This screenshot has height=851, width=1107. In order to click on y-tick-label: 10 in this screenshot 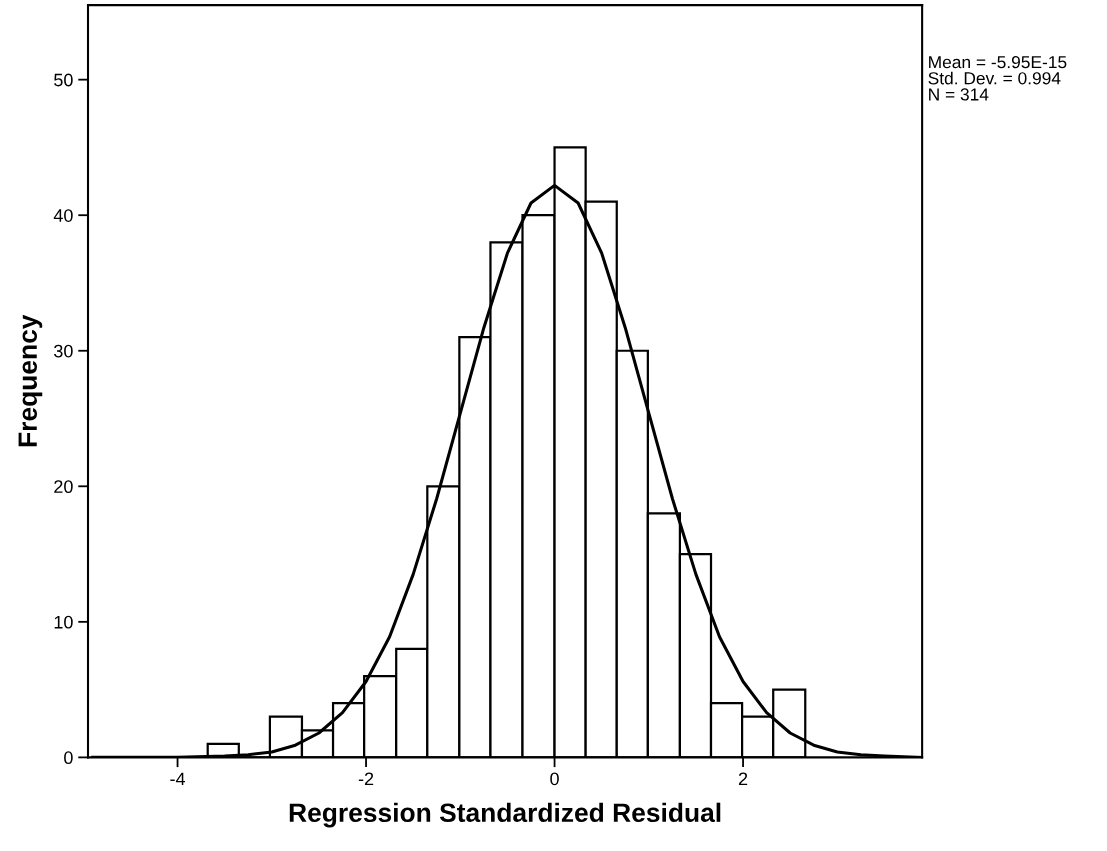, I will do `click(63, 622)`.